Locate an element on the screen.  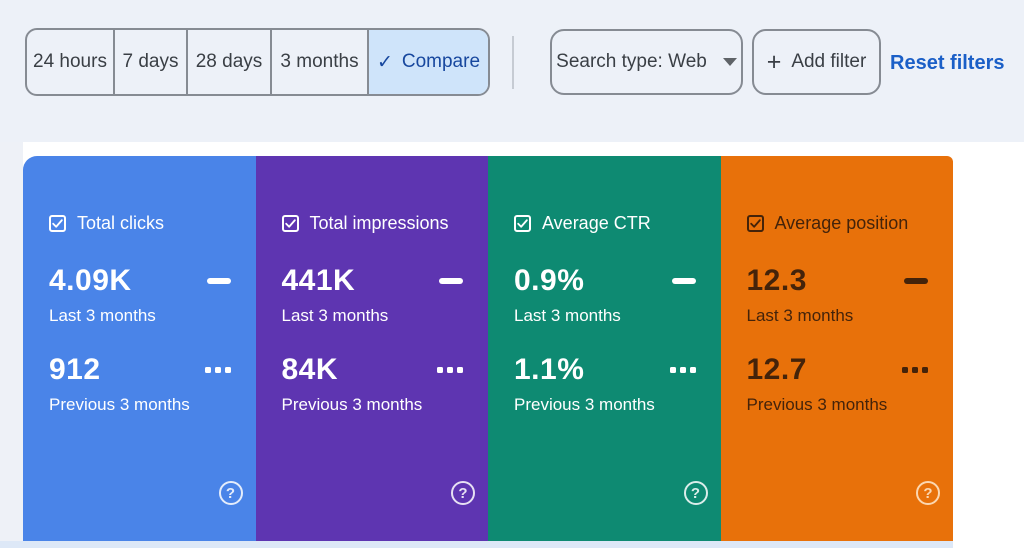
reset-filters-label: Reset filters is located at coordinates (947, 62).